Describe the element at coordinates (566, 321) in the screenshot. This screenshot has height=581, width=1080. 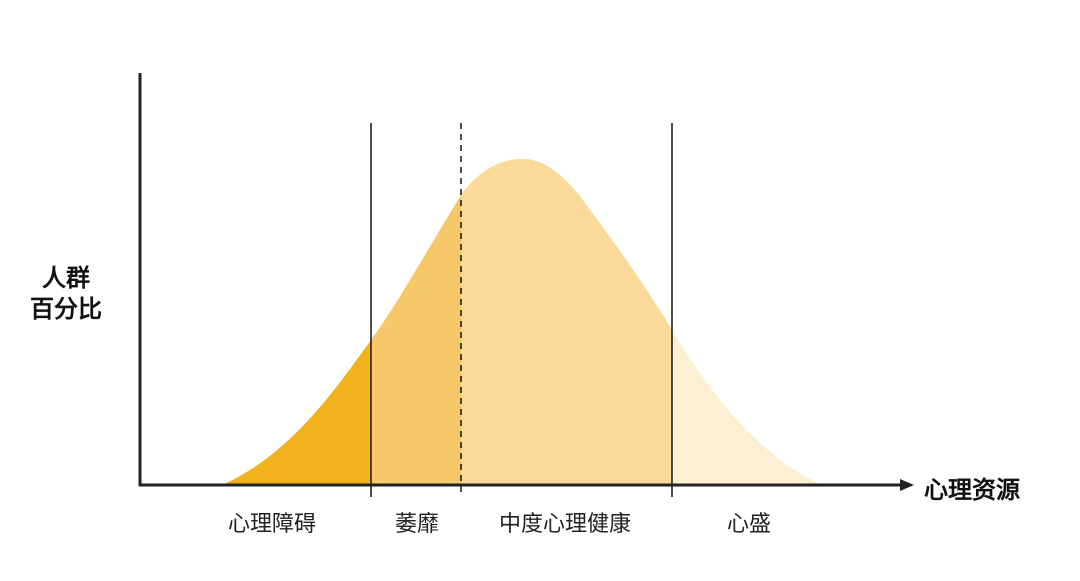
I see `region-moderate` at that location.